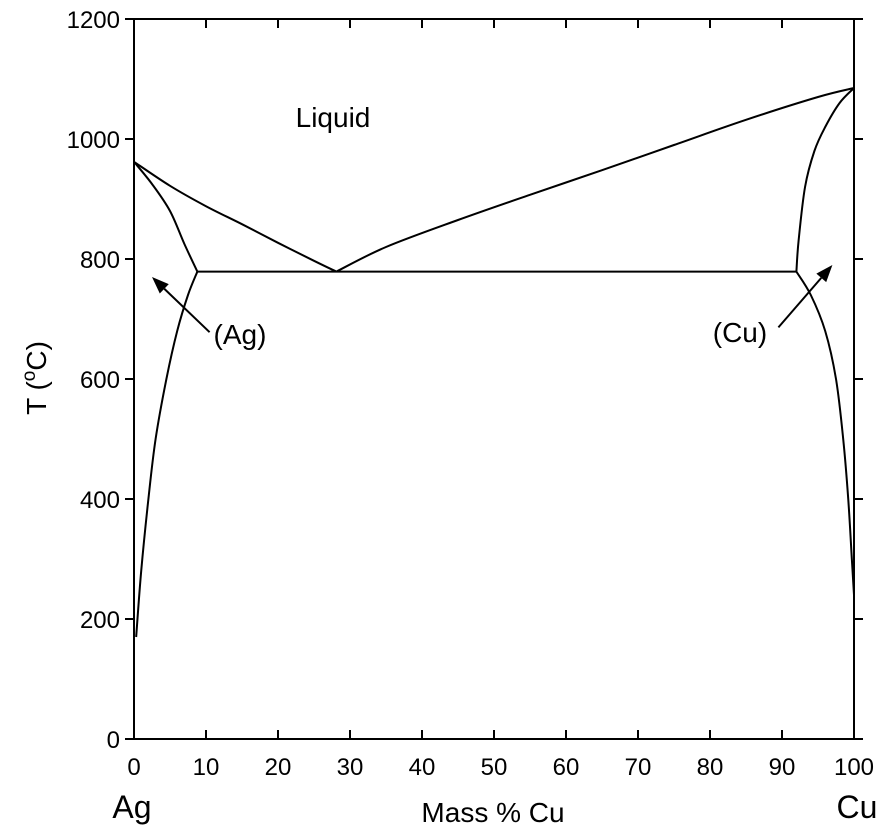  Describe the element at coordinates (133, 767) in the screenshot. I see `x-tick-label: 0` at that location.